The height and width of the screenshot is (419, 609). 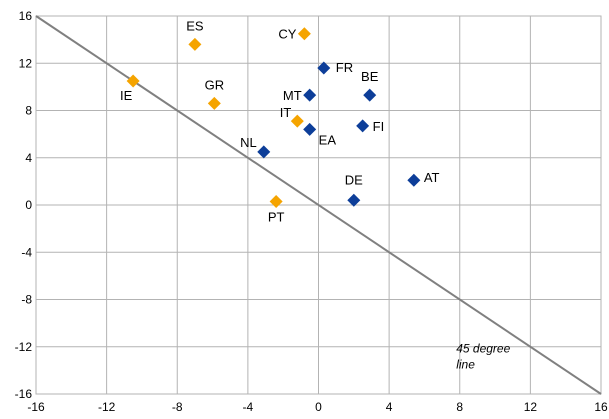 What do you see at coordinates (459, 407) in the screenshot?
I see `x-tick-label: 8` at bounding box center [459, 407].